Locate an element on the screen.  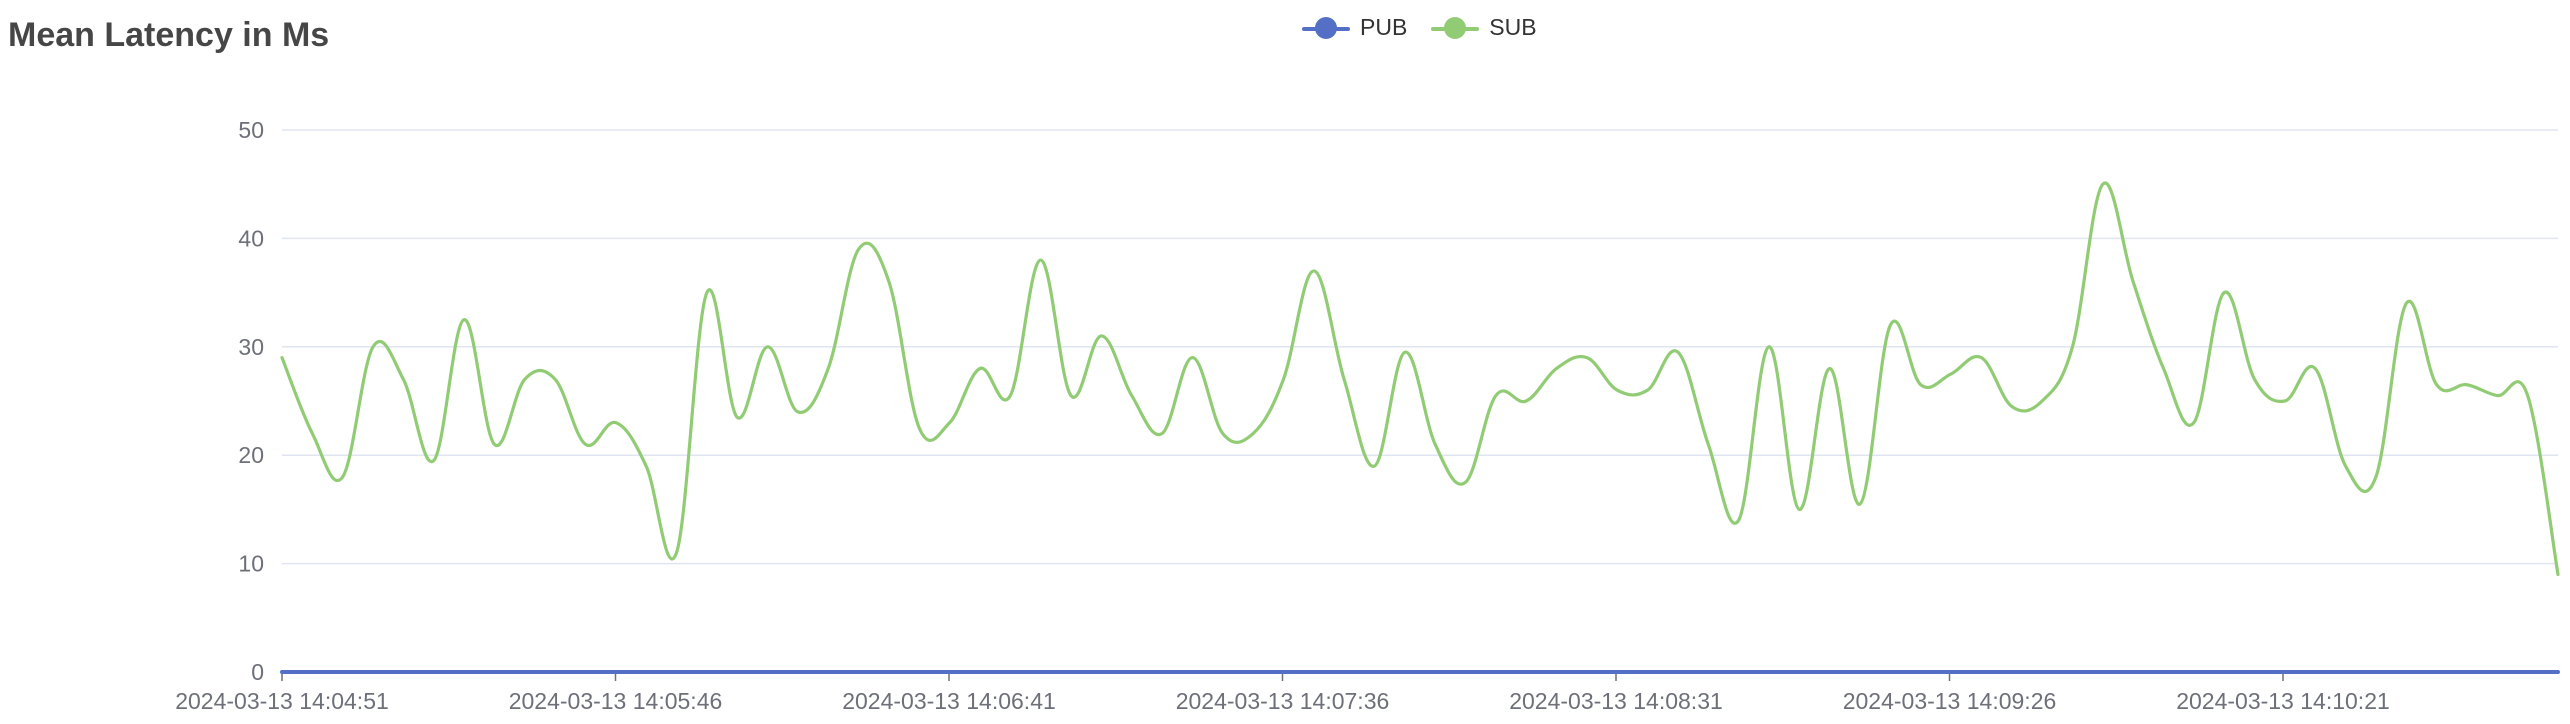
x-tick-label: 2024-03-13 14:08:31 is located at coordinates (1616, 701).